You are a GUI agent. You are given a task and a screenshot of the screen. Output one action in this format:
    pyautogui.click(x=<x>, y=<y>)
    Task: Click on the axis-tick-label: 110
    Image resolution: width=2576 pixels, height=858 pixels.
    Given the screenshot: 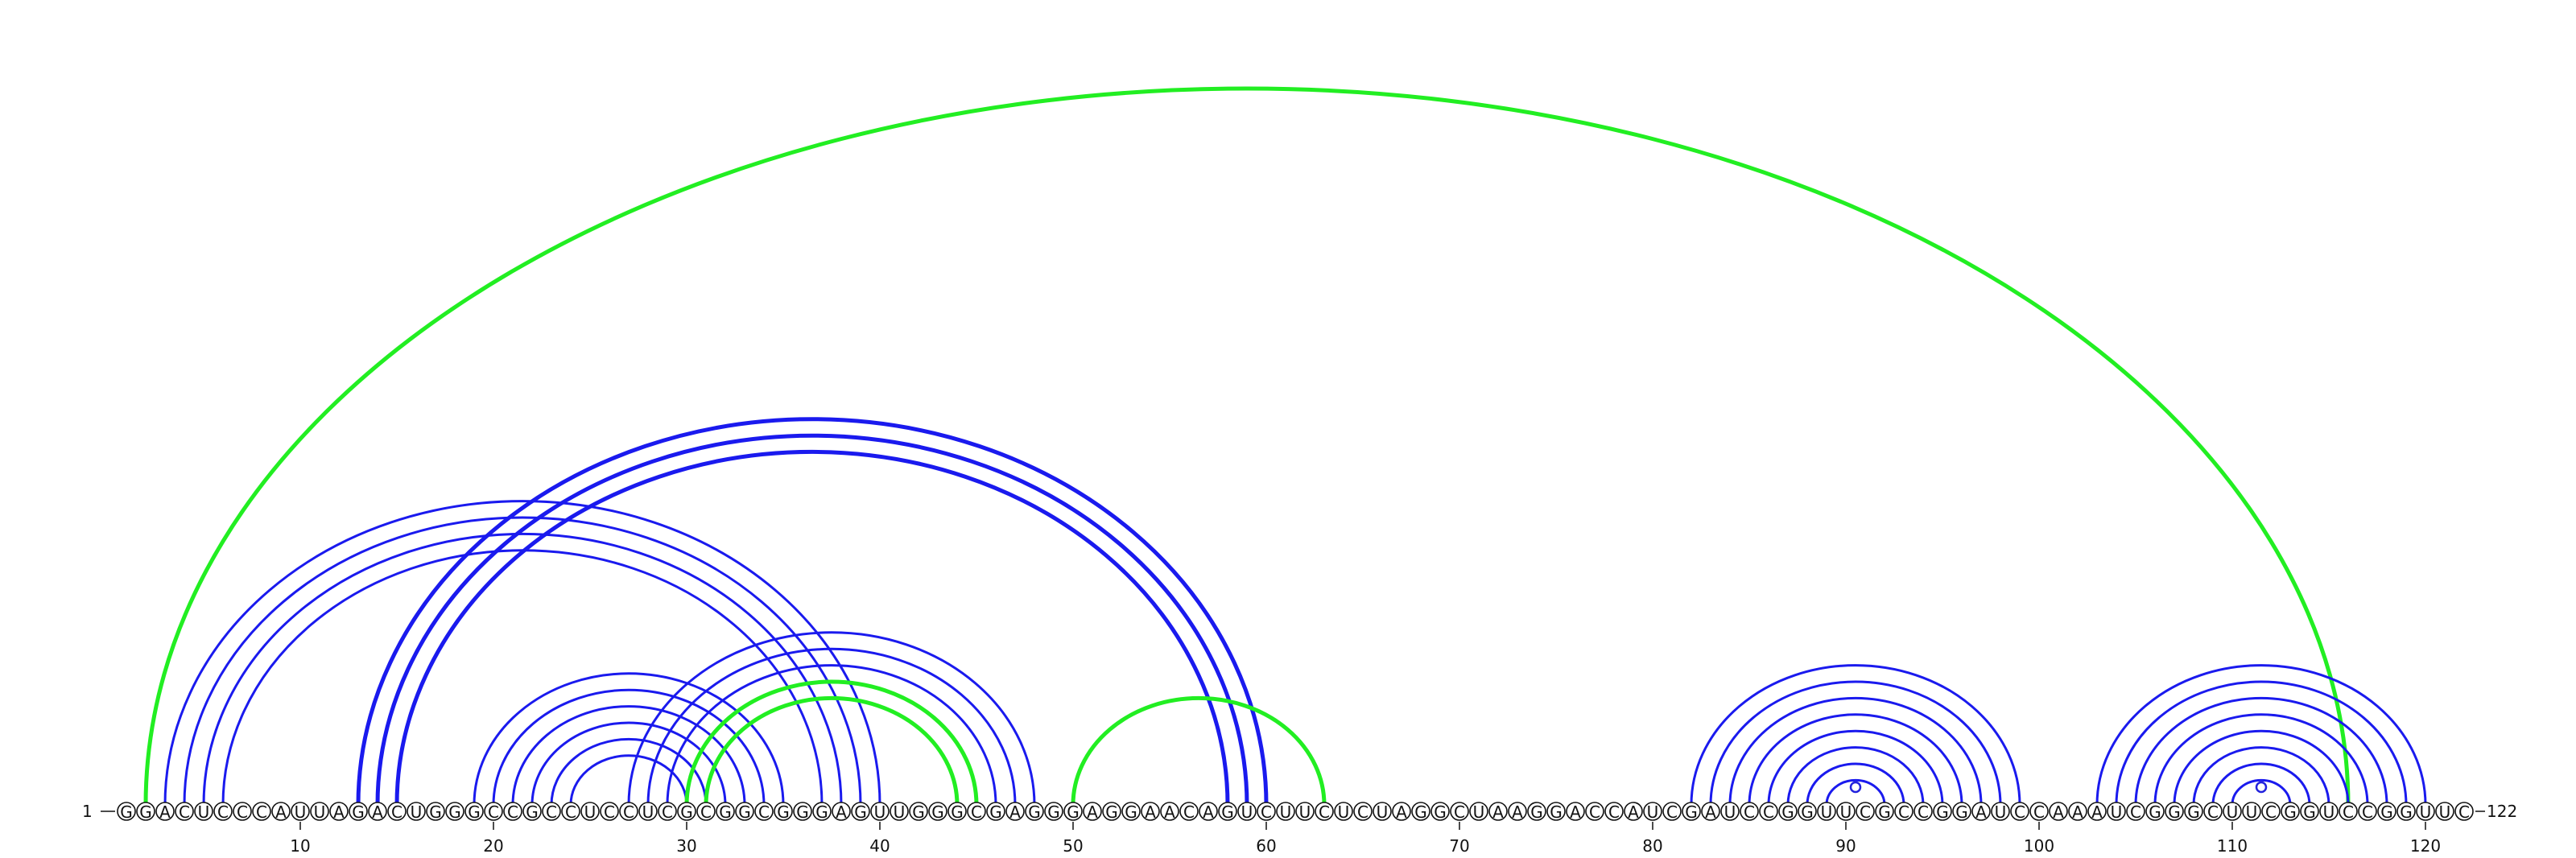 What is the action you would take?
    pyautogui.click(x=2232, y=846)
    